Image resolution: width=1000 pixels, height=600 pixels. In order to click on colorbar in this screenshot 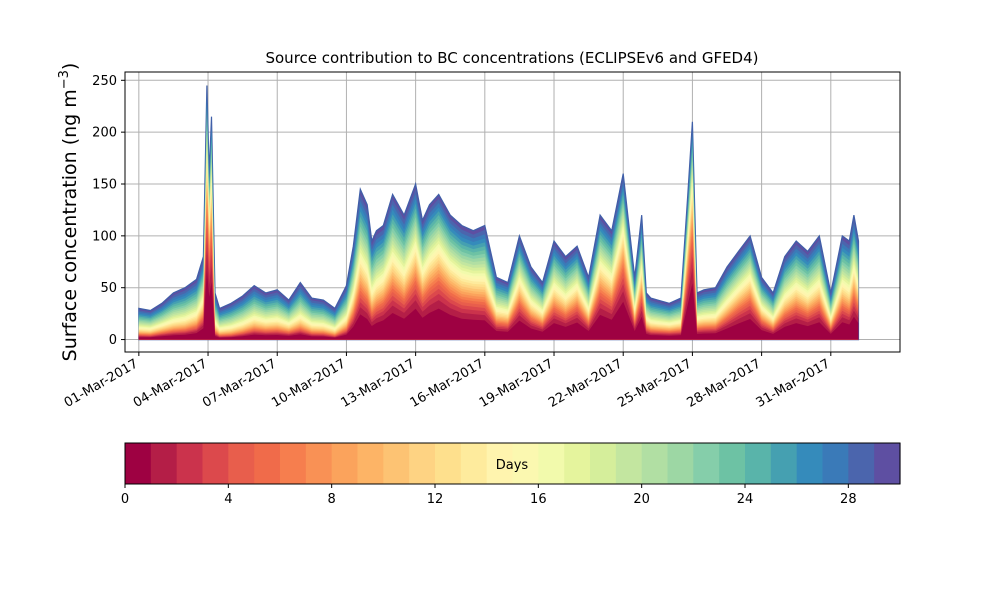, I will do `click(513, 463)`.